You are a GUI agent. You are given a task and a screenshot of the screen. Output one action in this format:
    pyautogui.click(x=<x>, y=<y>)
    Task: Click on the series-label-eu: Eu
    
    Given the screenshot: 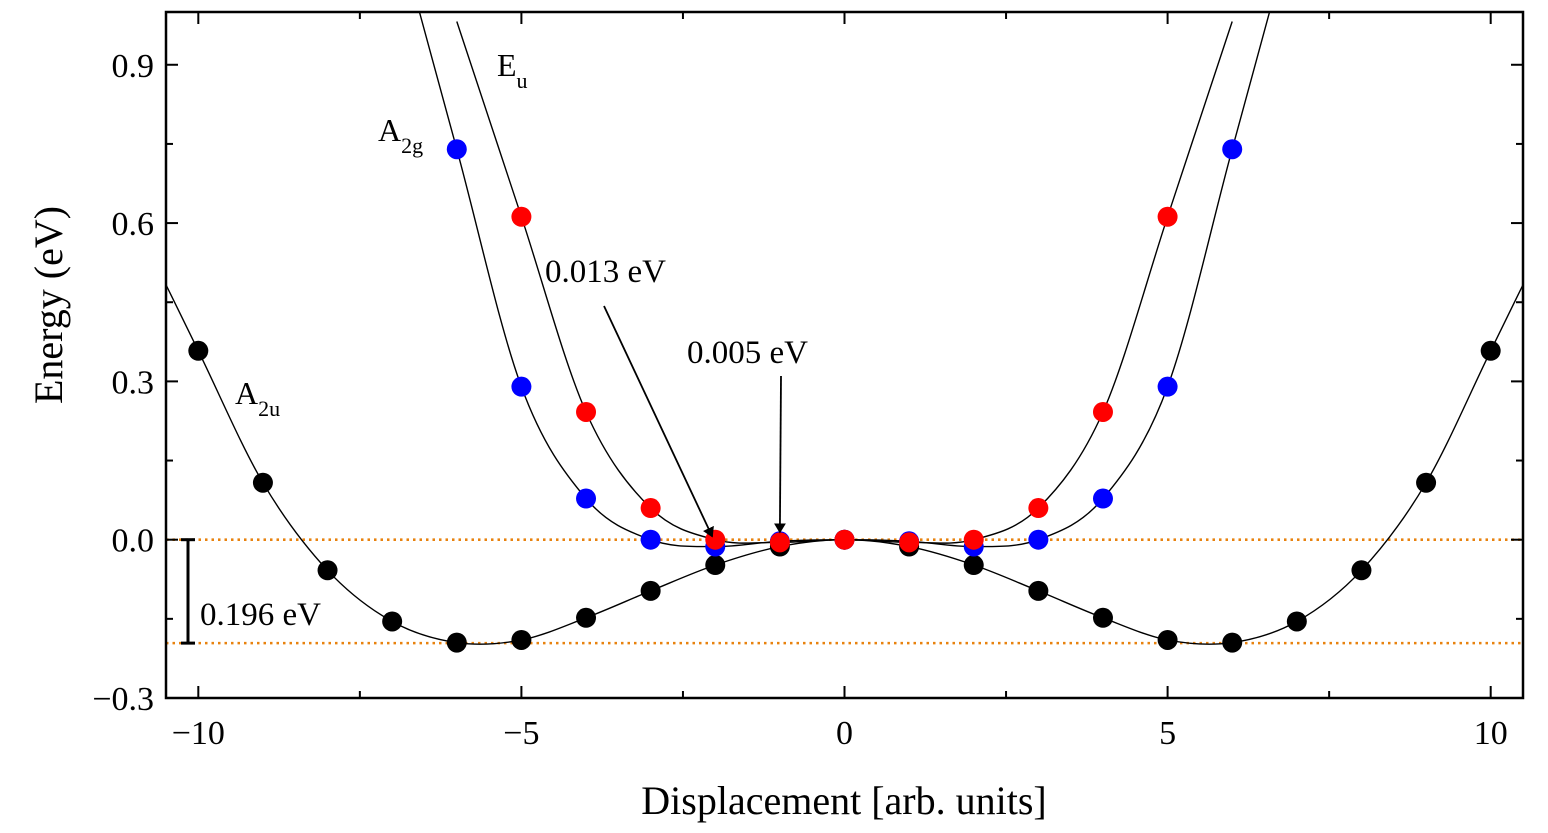 What is the action you would take?
    pyautogui.click(x=512, y=70)
    